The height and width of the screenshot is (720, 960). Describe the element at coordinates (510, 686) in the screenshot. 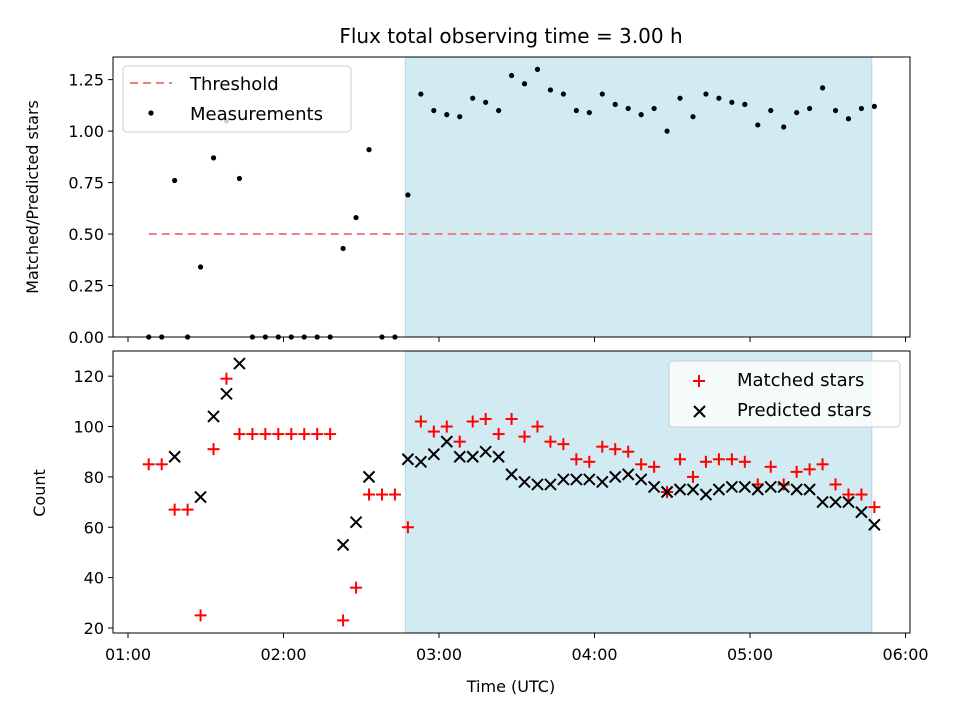

I see `bottom-xlabel: Time (UTC)` at that location.